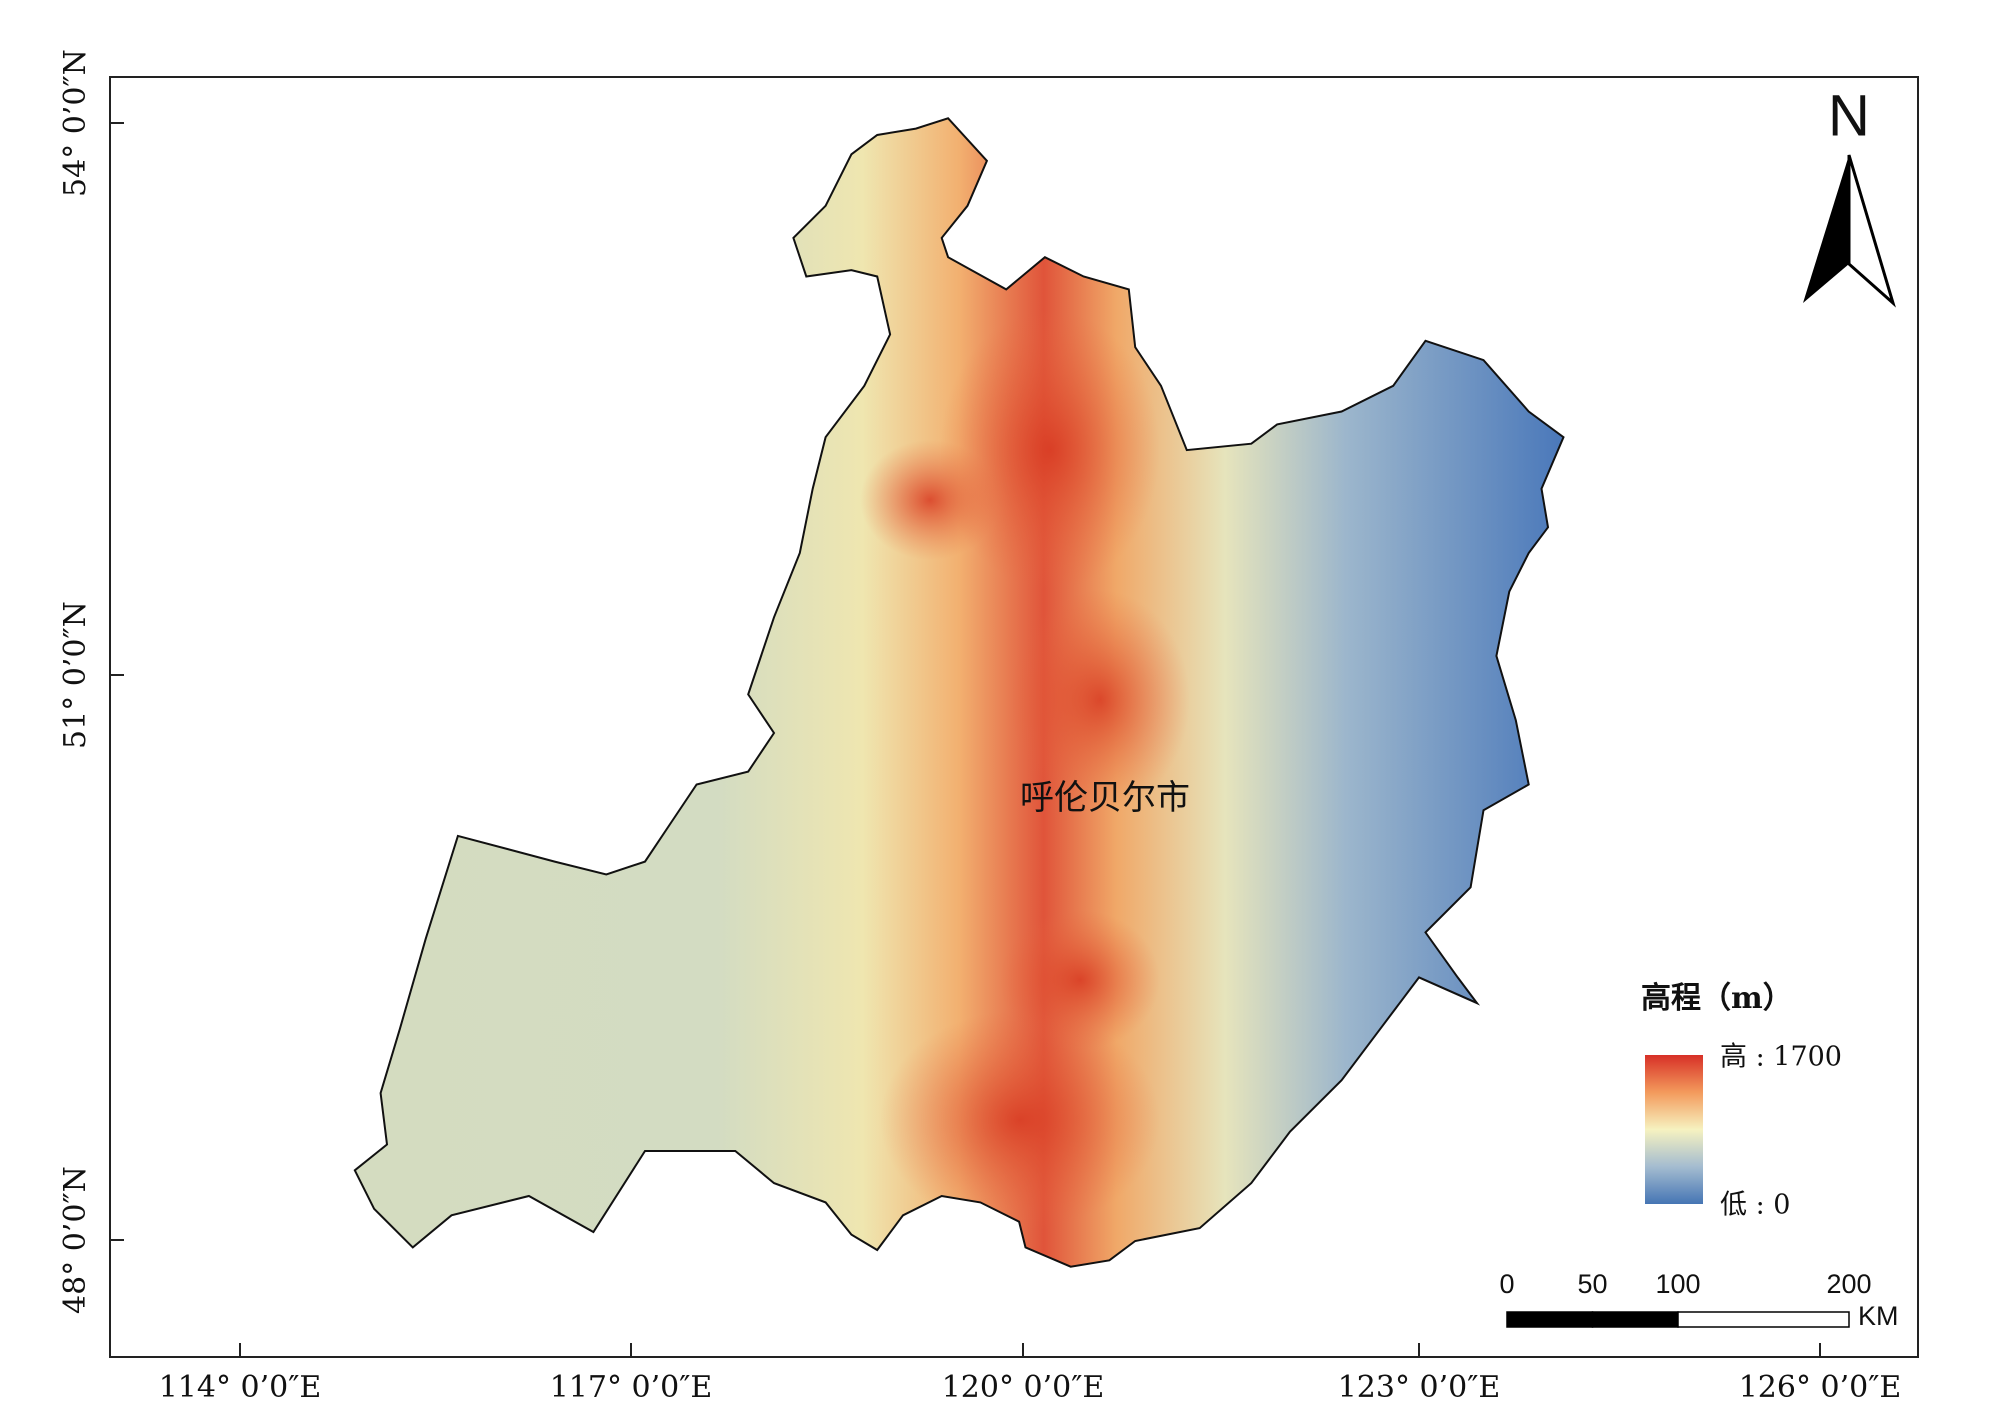  What do you see at coordinates (1677, 1284) in the screenshot?
I see `scale-tick-label: 100` at bounding box center [1677, 1284].